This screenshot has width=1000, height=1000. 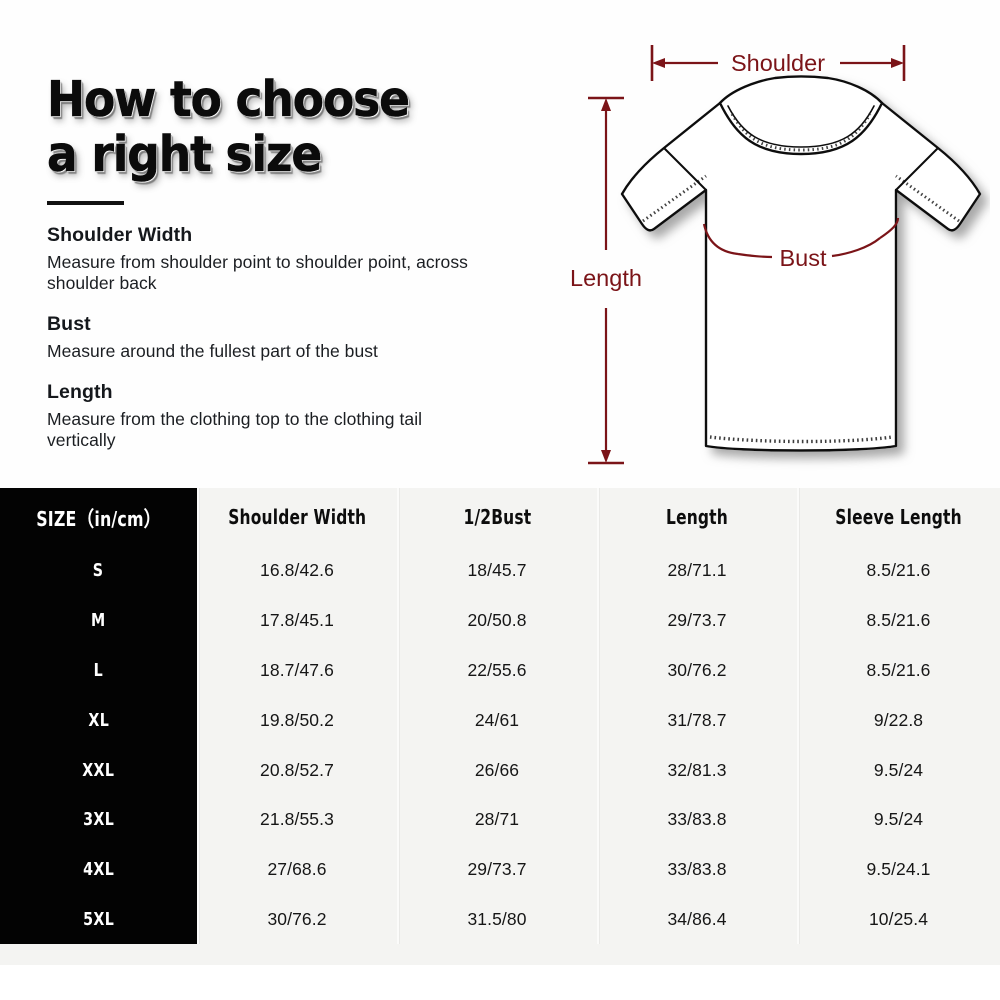 I want to click on cell-shoulder-width: 27/68.6, so click(x=297, y=869).